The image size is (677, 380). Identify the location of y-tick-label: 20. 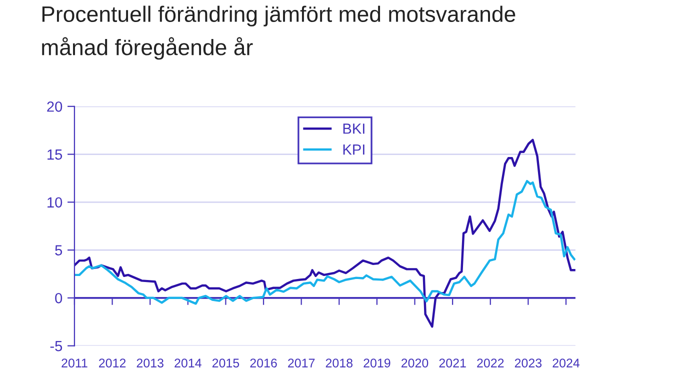
(54, 107).